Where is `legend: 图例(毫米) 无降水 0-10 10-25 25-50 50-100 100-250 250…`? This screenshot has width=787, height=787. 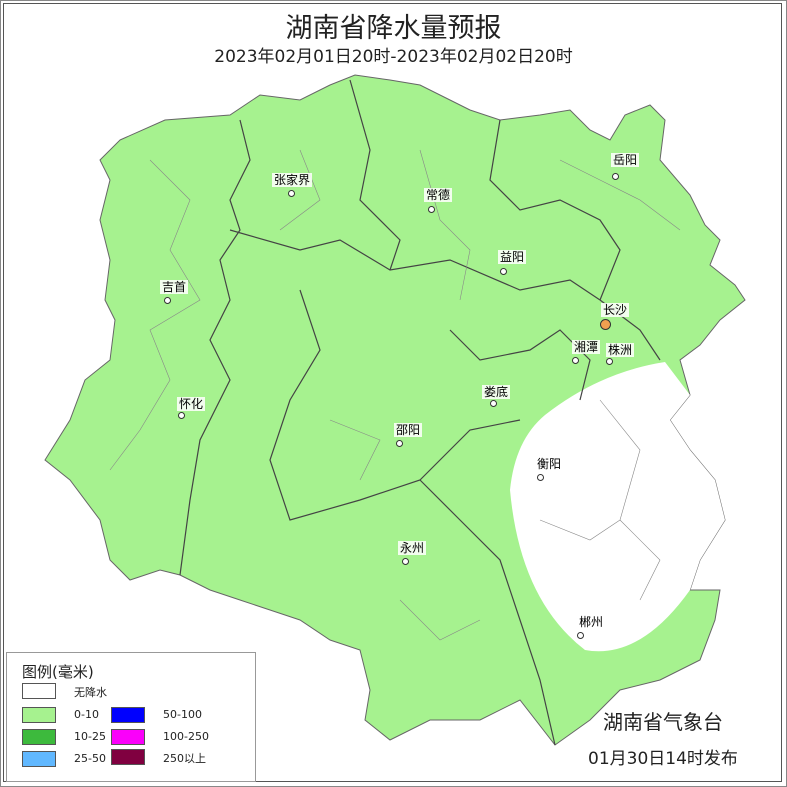
legend: 图例(毫米) 无降水 0-10 10-25 25-50 50-100 100-250 250… is located at coordinates (131, 717).